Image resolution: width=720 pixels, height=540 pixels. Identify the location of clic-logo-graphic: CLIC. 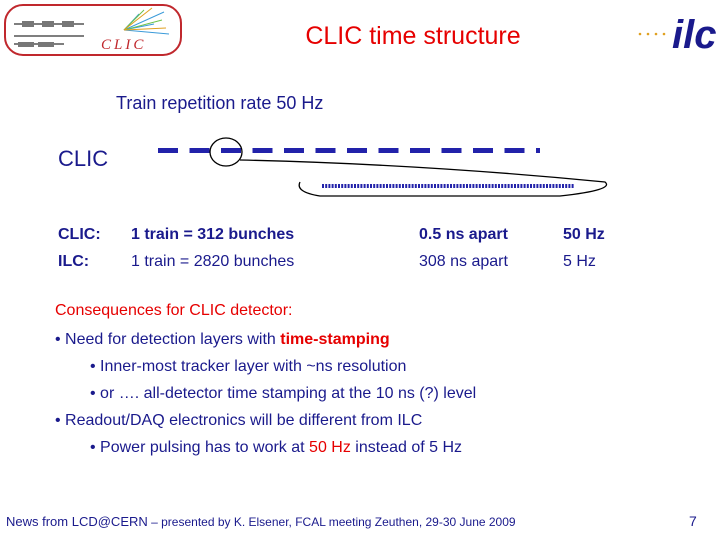
(93, 30).